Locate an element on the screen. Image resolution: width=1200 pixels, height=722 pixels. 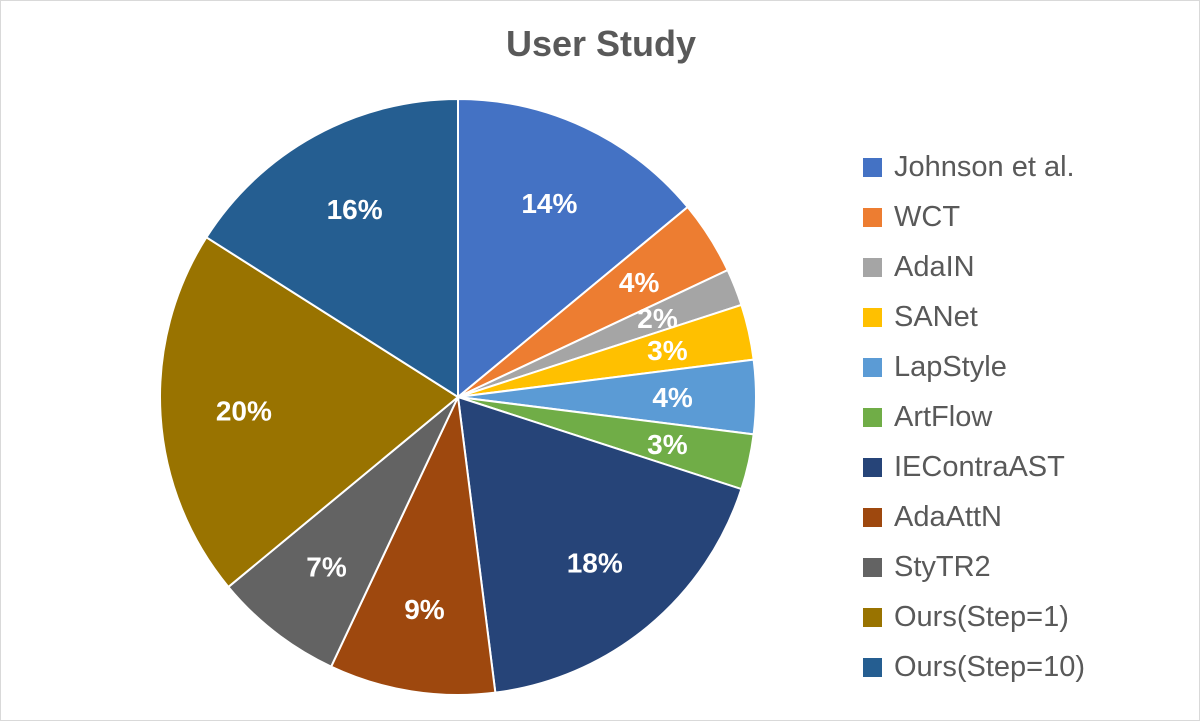
data-label-sanet: 3% is located at coordinates (667, 350).